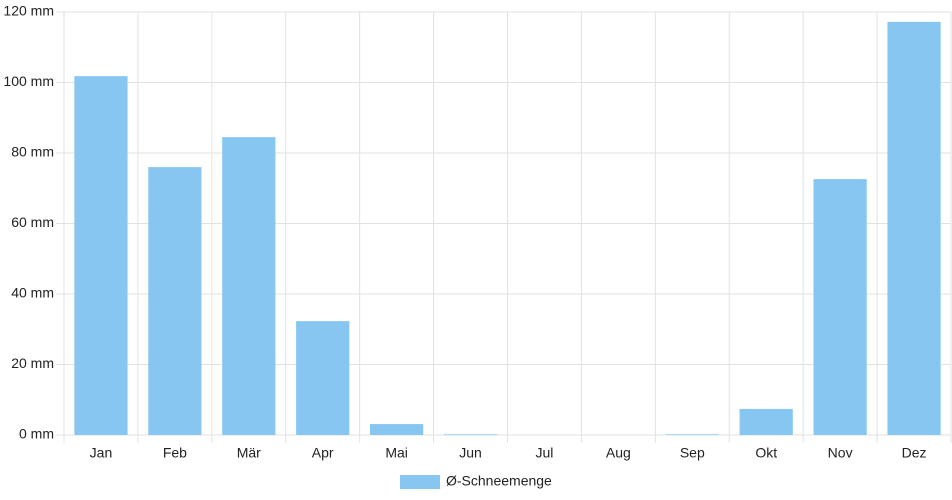 Image resolution: width=952 pixels, height=500 pixels. What do you see at coordinates (692, 453) in the screenshot?
I see `x-tick-label: Sep` at bounding box center [692, 453].